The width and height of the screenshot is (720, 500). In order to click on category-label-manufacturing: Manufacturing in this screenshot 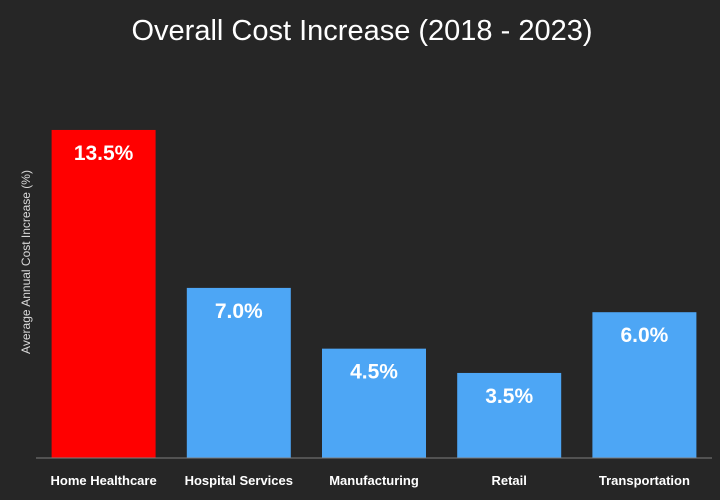, I will do `click(374, 480)`.